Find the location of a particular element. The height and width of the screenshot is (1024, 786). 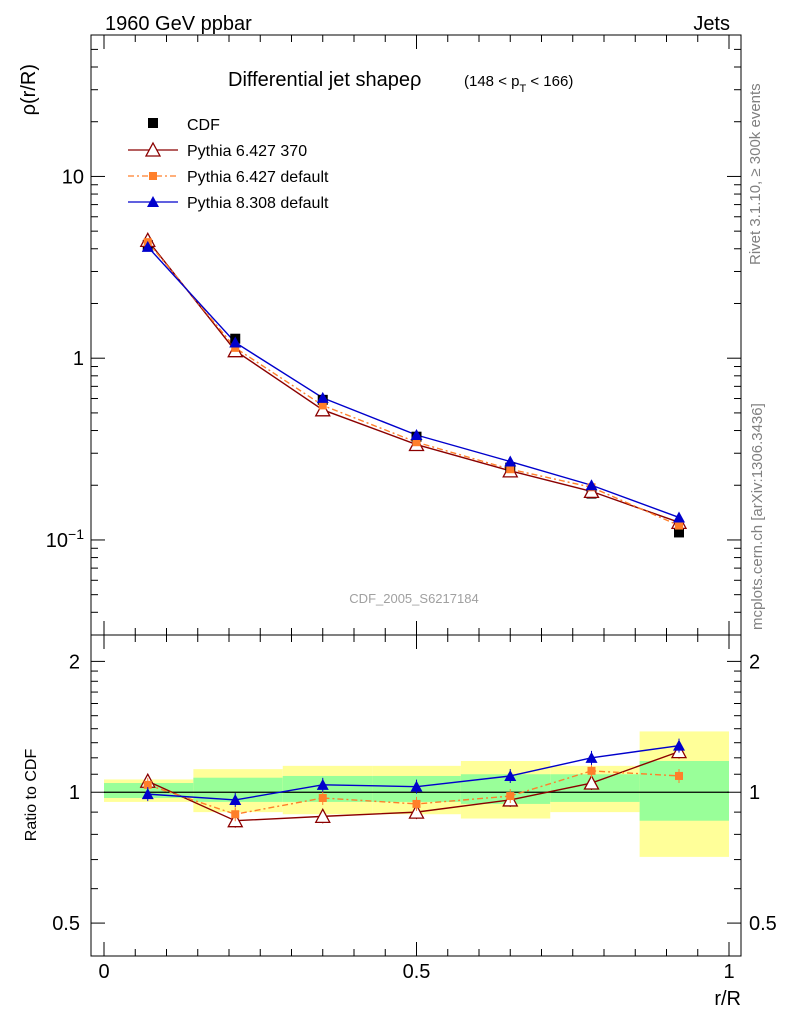

plot-title-range: (148 < pT < 166) is located at coordinates (518, 84).